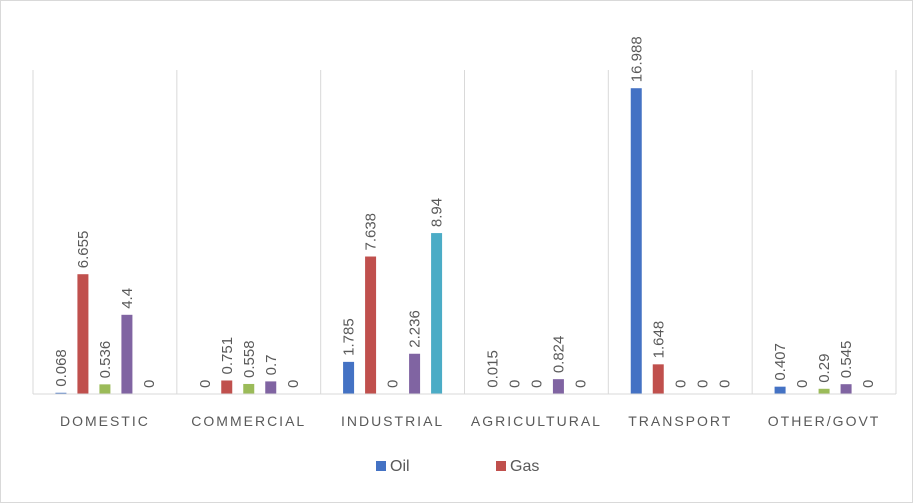  Describe the element at coordinates (437, 212) in the screenshot. I see `data-label: 8.94` at that location.